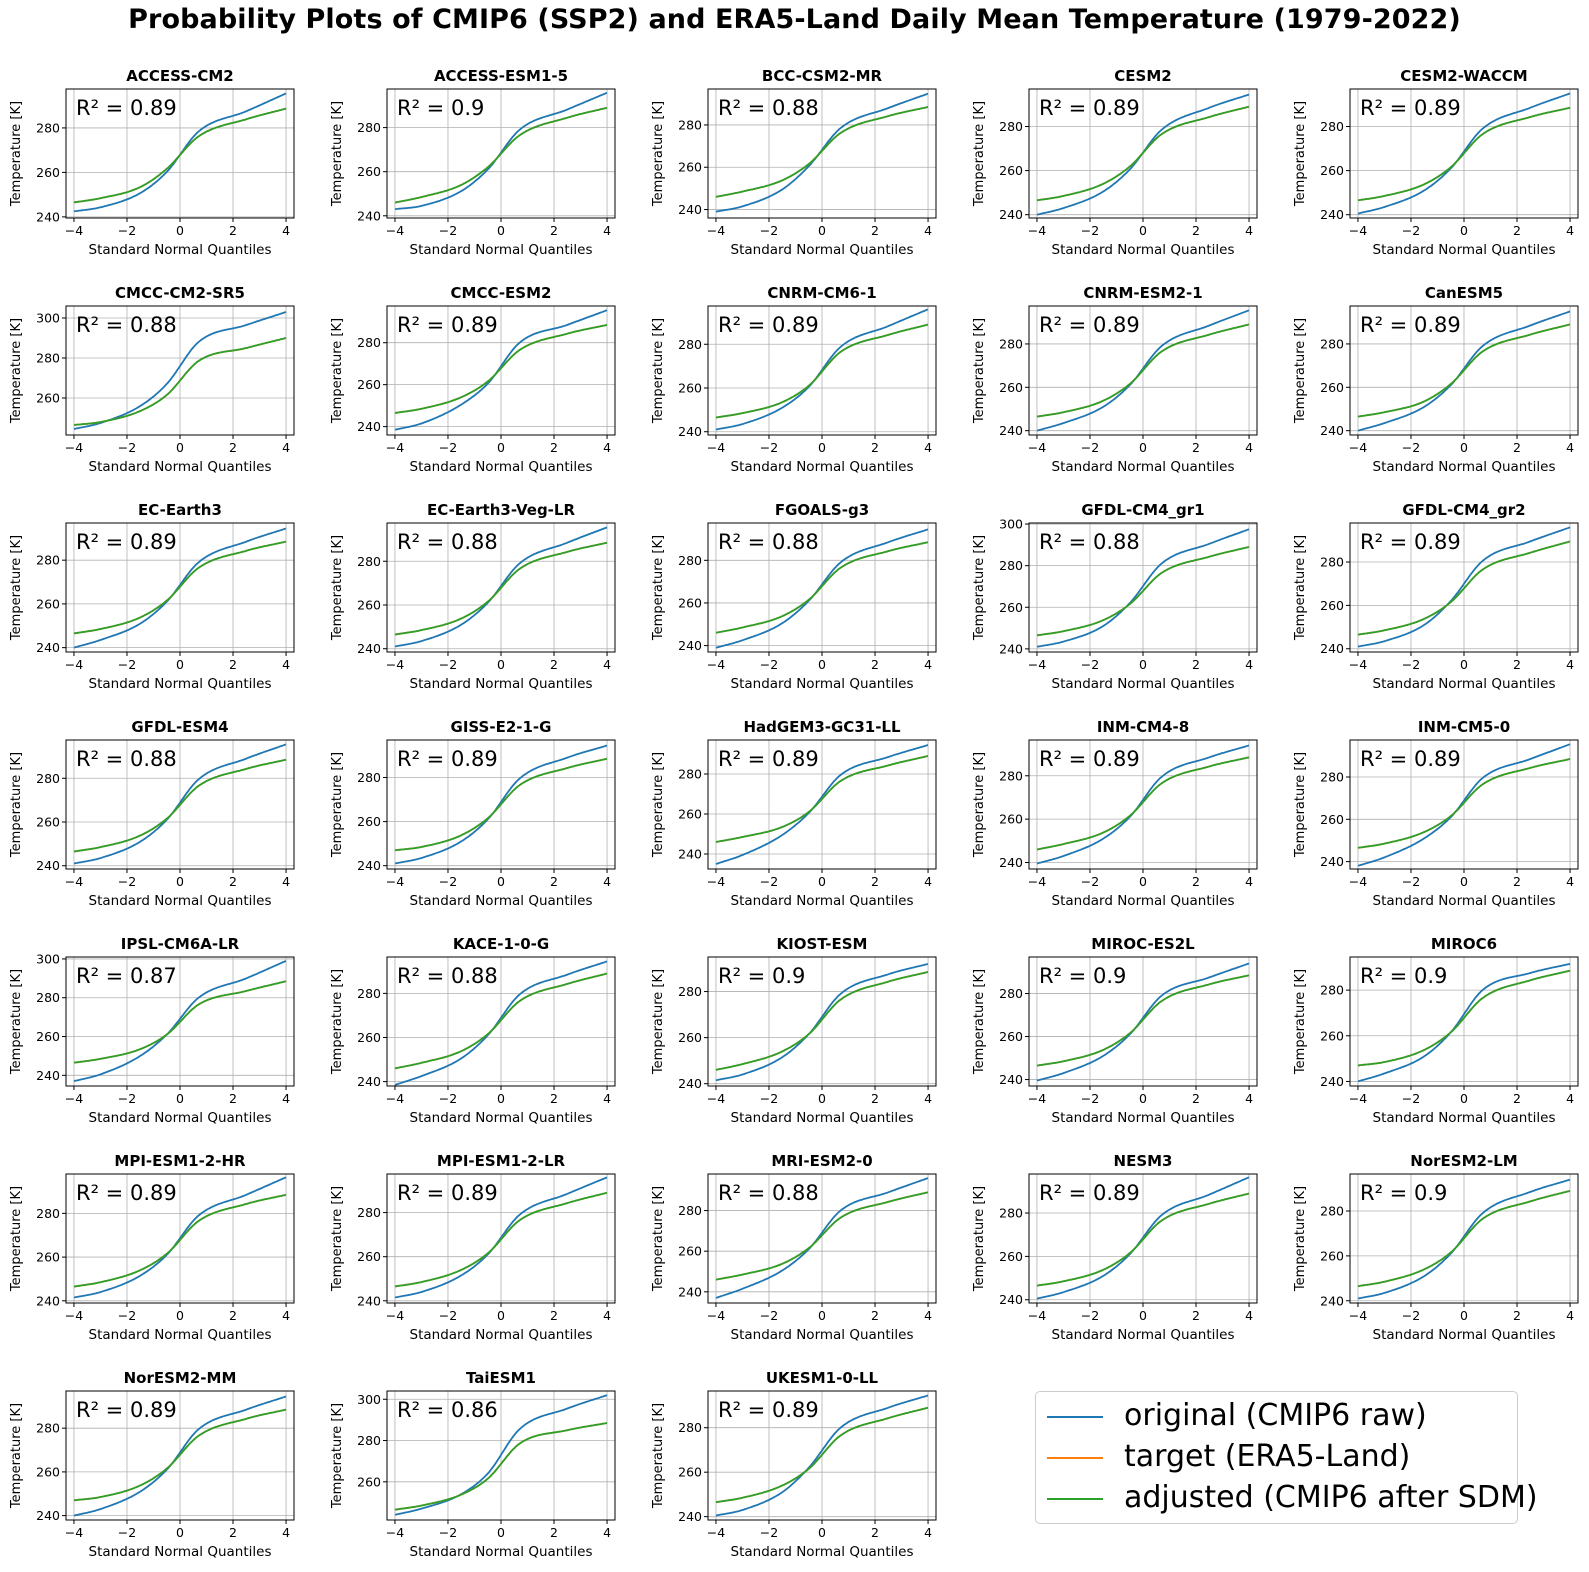 This screenshot has height=1572, width=1589. Describe the element at coordinates (48, 958) in the screenshot. I see `y-tick-label: 300` at that location.